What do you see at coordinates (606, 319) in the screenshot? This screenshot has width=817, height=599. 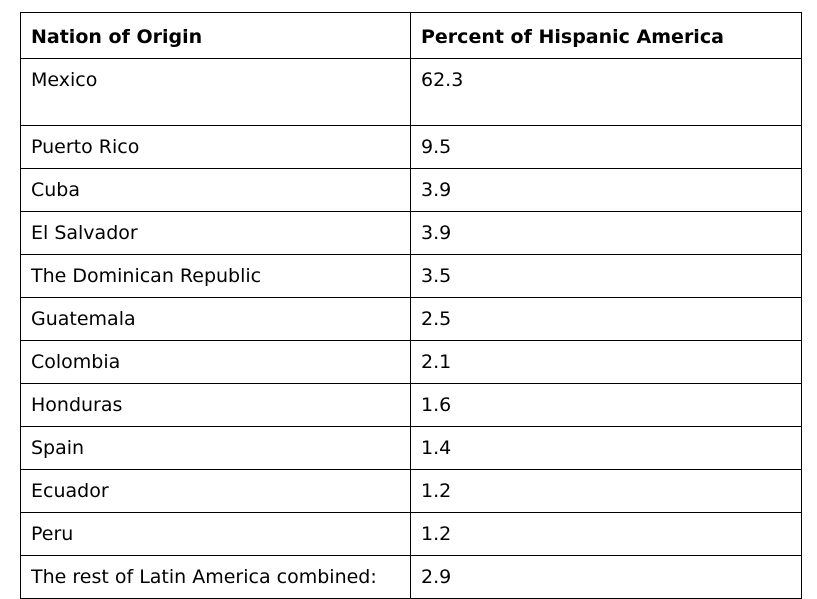 I see `percent-cell: 2.5` at bounding box center [606, 319].